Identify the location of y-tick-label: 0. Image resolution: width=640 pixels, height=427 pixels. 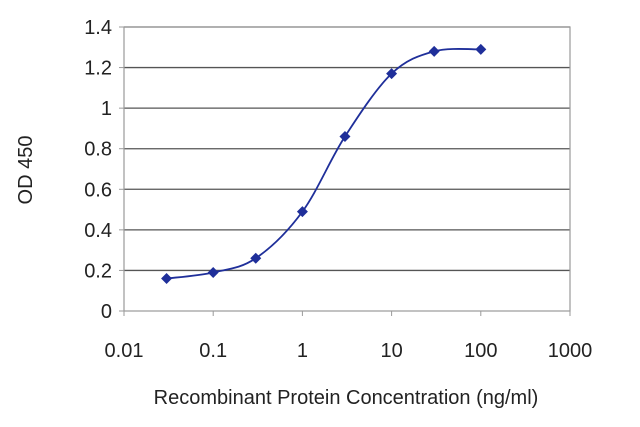
(106, 312).